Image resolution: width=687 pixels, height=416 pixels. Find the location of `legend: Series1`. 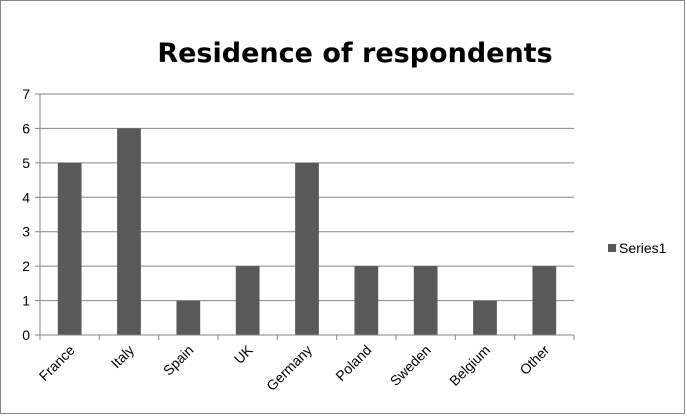

legend: Series1 is located at coordinates (637, 248).